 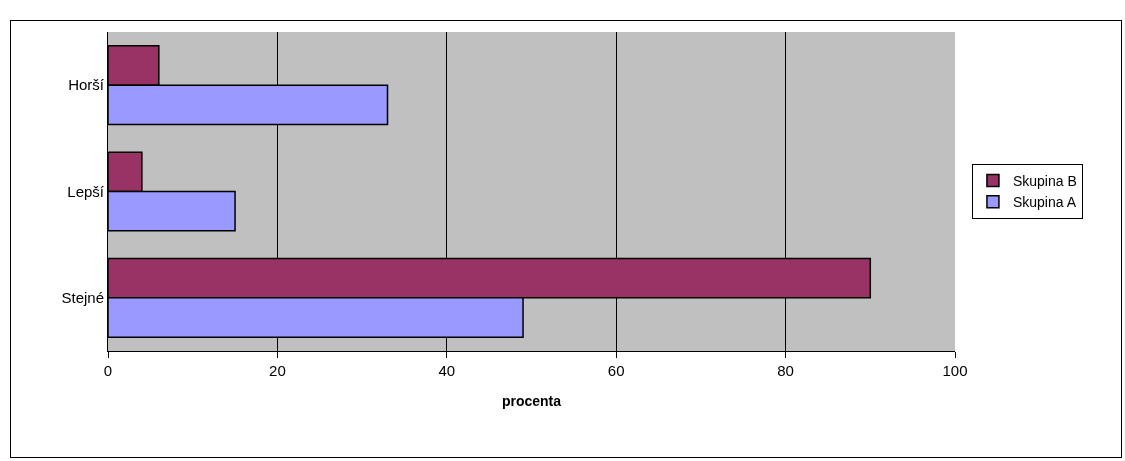 What do you see at coordinates (955, 370) in the screenshot?
I see `x-tick-label: 100` at bounding box center [955, 370].